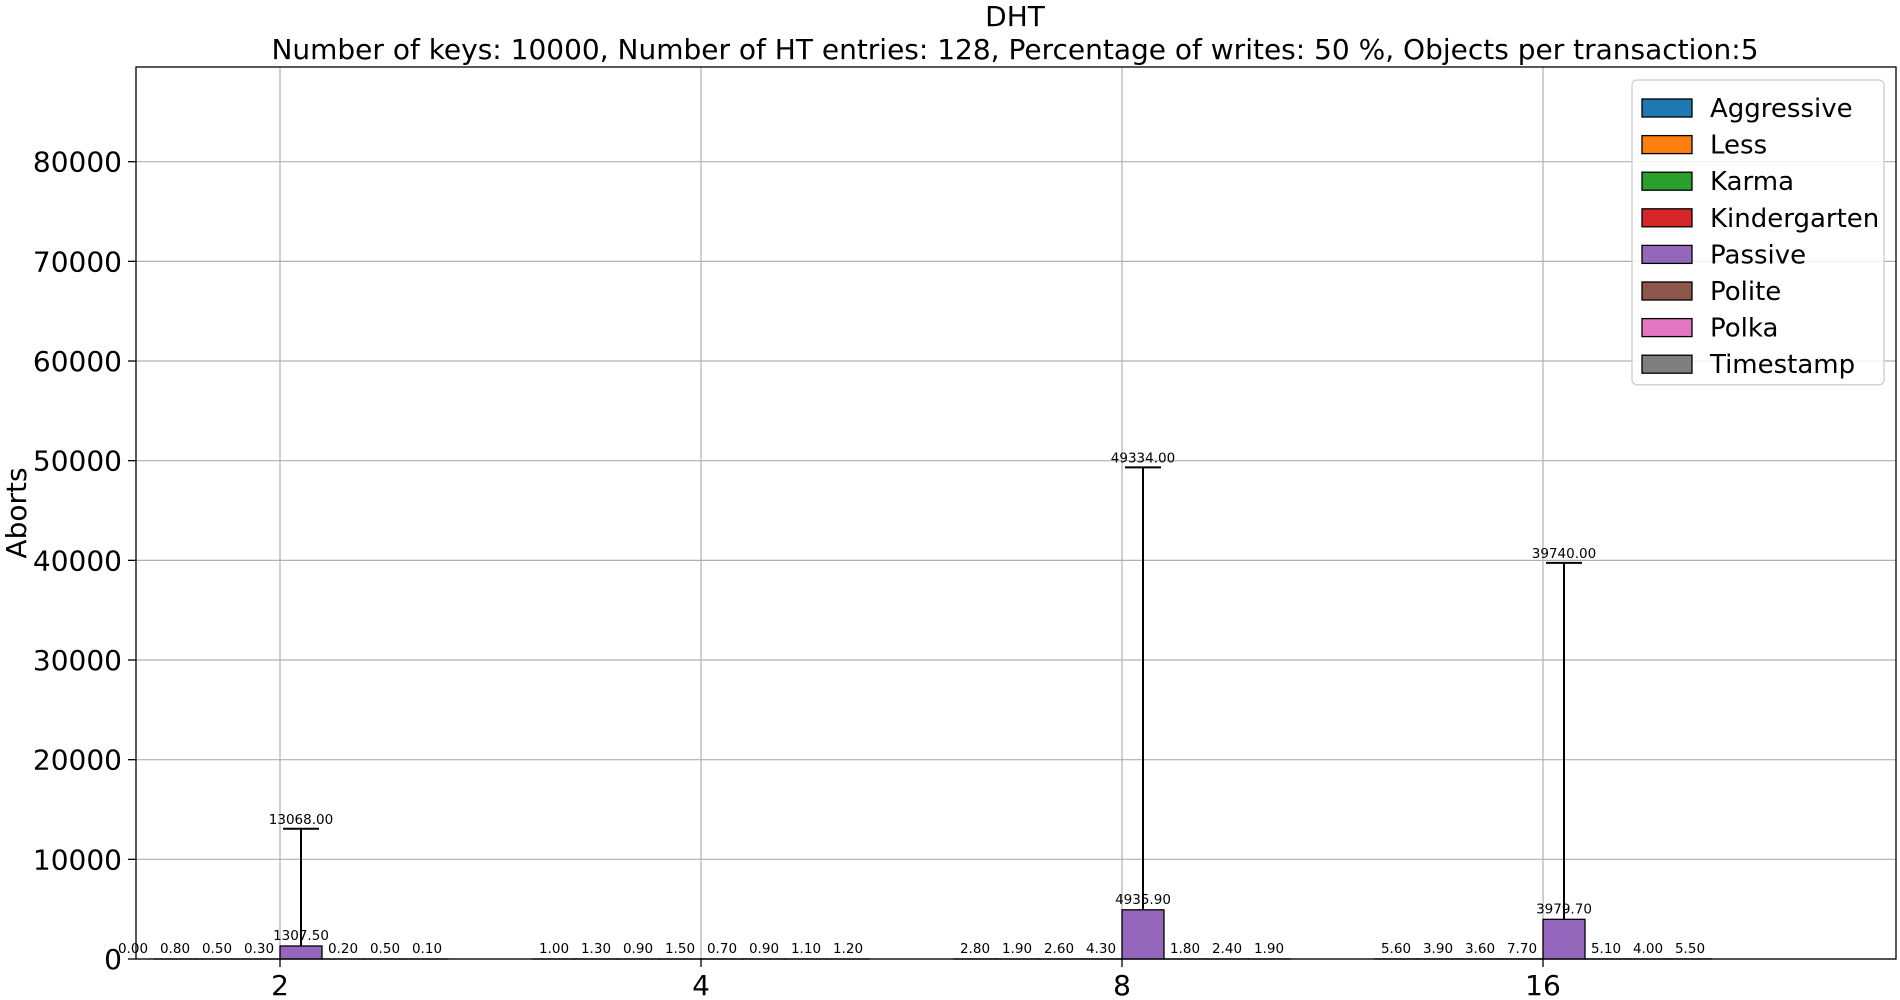 The image size is (1900, 1000). What do you see at coordinates (301, 820) in the screenshot?
I see `error-bar-value-label: 13068.00` at bounding box center [301, 820].